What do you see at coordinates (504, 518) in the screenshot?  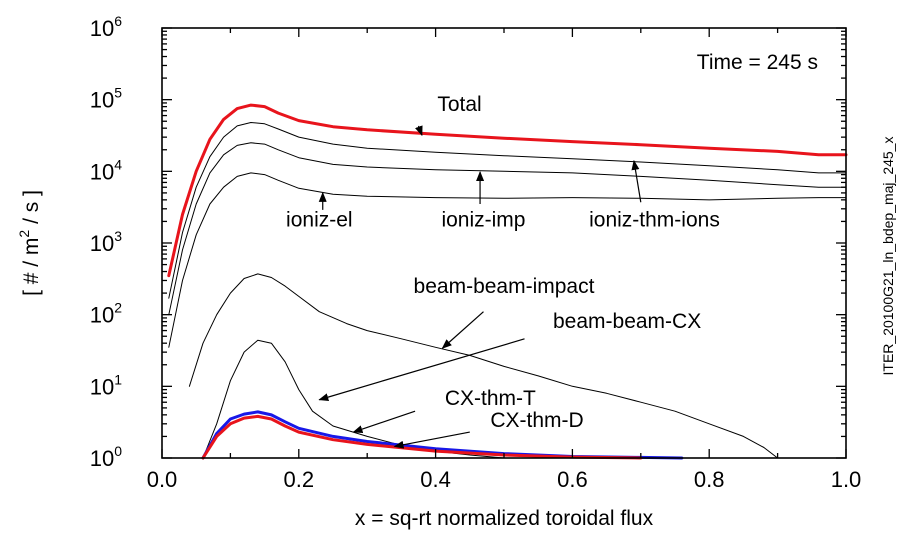 I see `x-axis-label: x = sq-rt normalized toroidal flux` at bounding box center [504, 518].